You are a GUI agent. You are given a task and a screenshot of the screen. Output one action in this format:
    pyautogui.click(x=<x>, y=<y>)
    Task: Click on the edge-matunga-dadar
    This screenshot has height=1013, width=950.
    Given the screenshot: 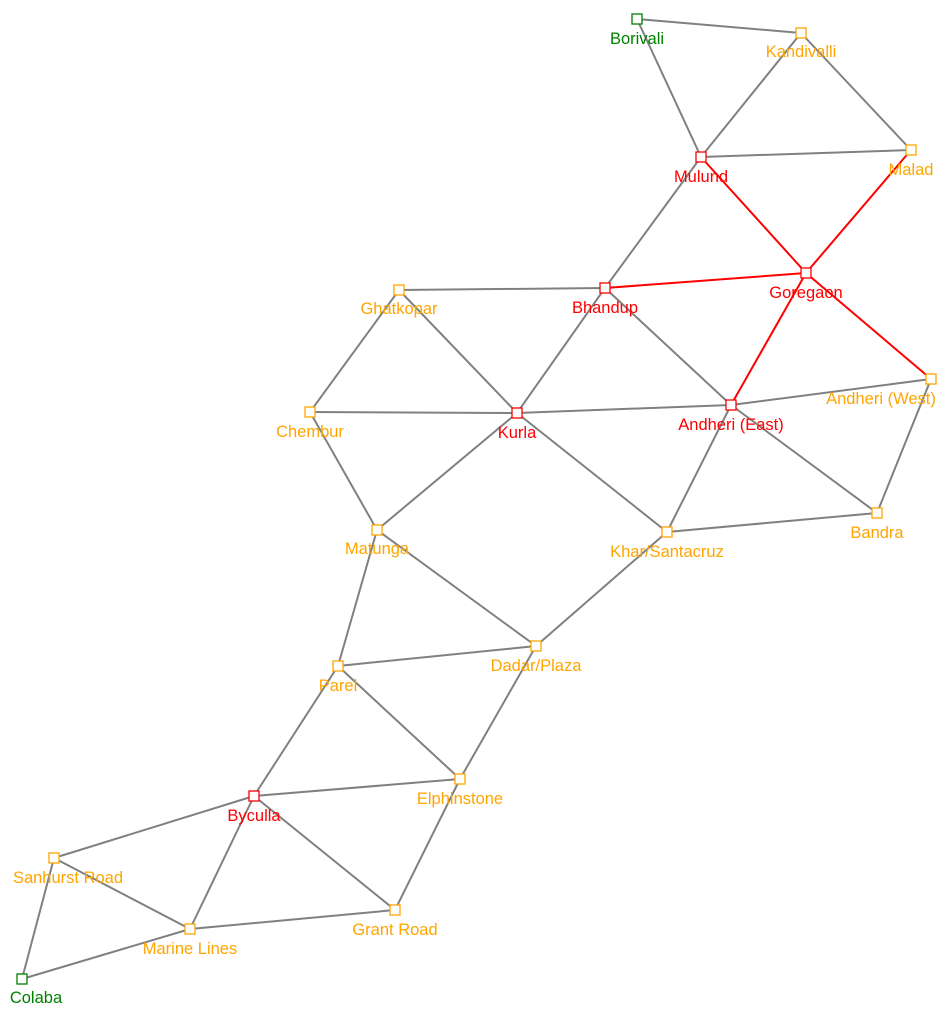 What is the action you would take?
    pyautogui.click(x=456, y=588)
    